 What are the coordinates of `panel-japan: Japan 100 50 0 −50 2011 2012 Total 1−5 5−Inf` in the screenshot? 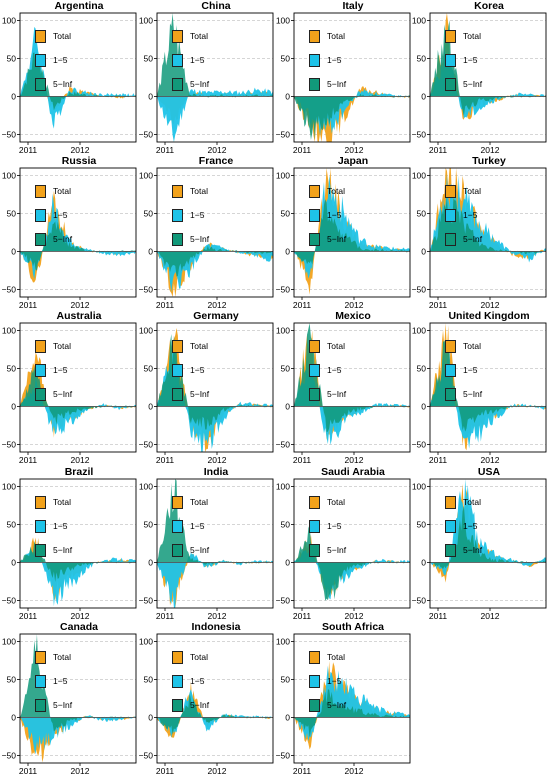 It's located at (345, 233).